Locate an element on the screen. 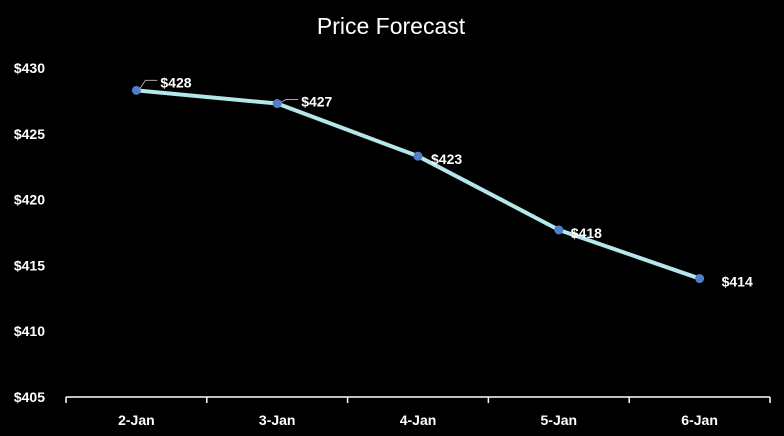  y-axis-tick-labels: $430 $425 $420 $415 $410 $405 is located at coordinates (29, 232).